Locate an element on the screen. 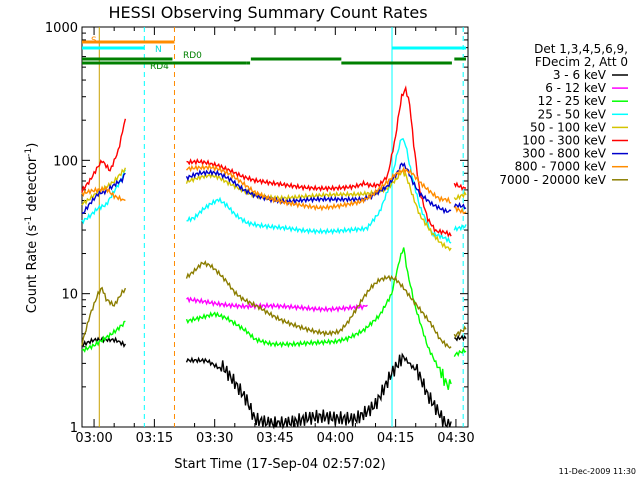  footer-date: 11-Dec-2009 11:30 is located at coordinates (597, 471).